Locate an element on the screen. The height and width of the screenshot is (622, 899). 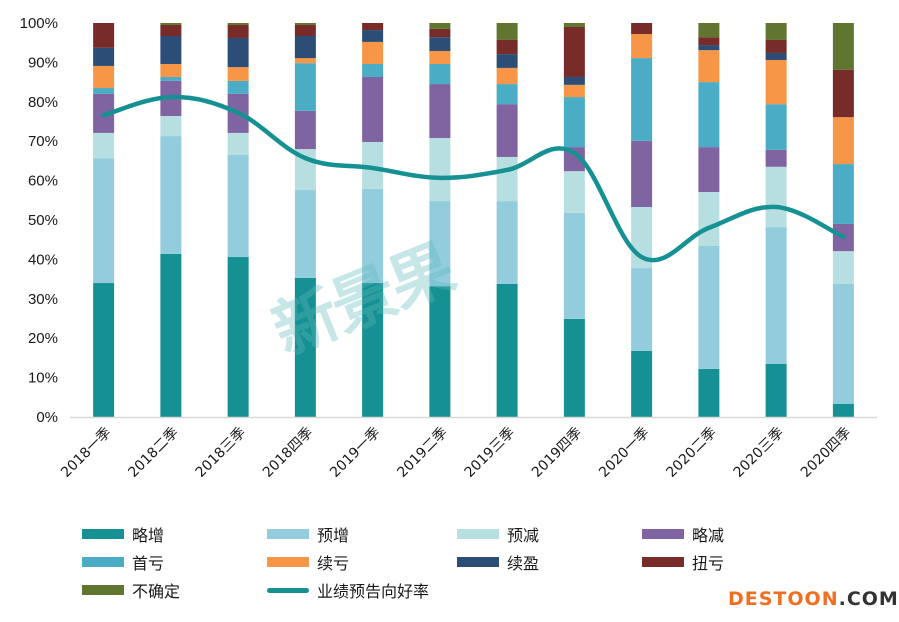
legend-line-swatch is located at coordinates (288, 590).